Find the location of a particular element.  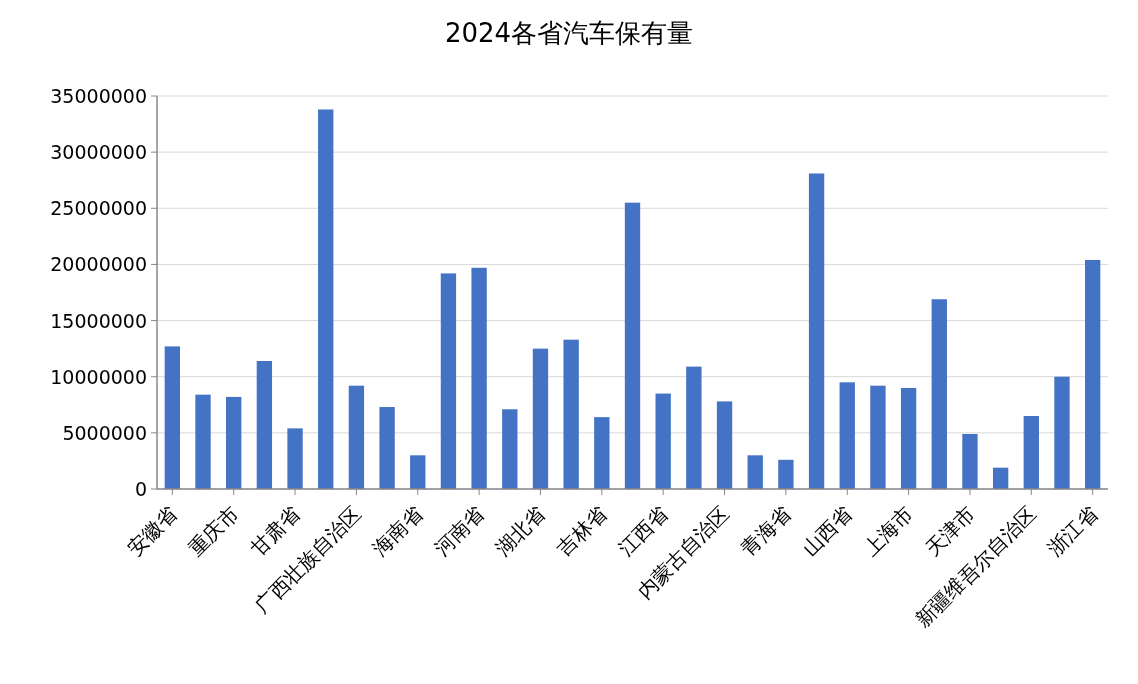

x-tick-label: 山西省 is located at coordinates (827, 531).